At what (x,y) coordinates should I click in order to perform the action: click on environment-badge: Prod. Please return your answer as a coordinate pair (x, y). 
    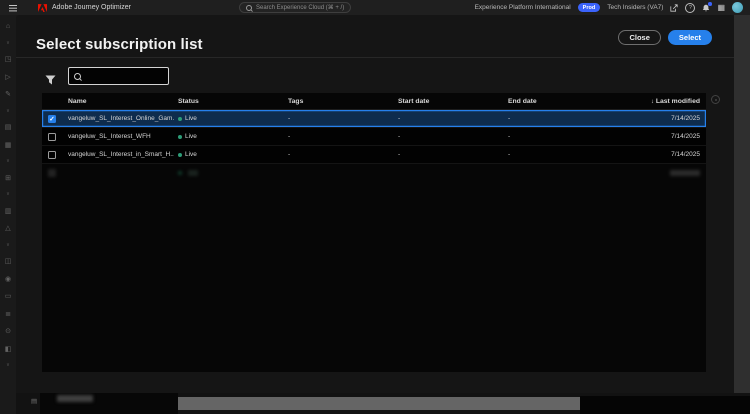
    Looking at the image, I should click on (589, 7).